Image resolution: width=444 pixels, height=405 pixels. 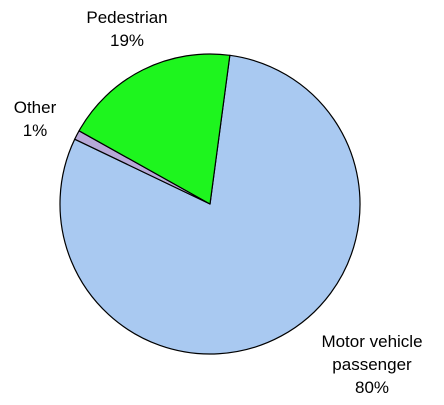 What do you see at coordinates (372, 353) in the screenshot?
I see `slice-name: Motor vehicle passenger` at bounding box center [372, 353].